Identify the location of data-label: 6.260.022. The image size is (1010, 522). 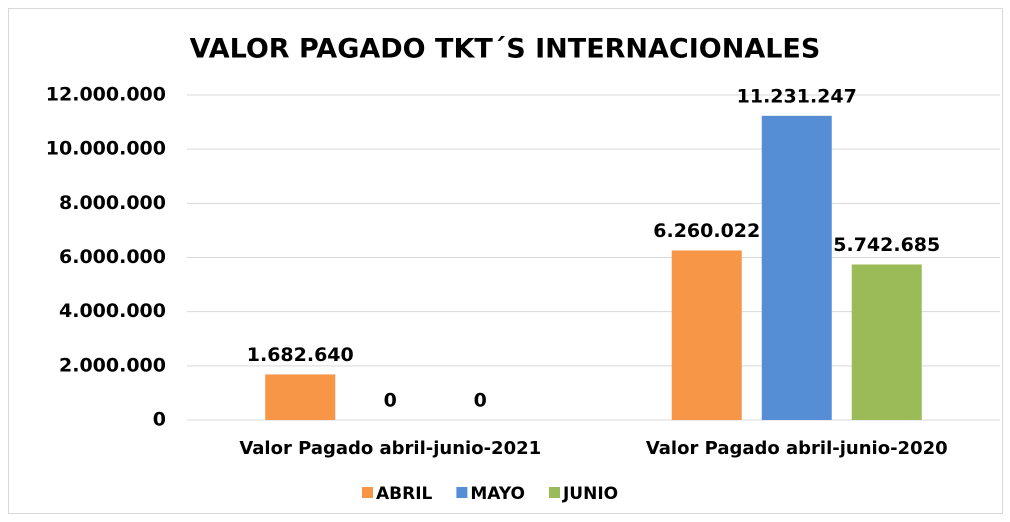
(706, 231).